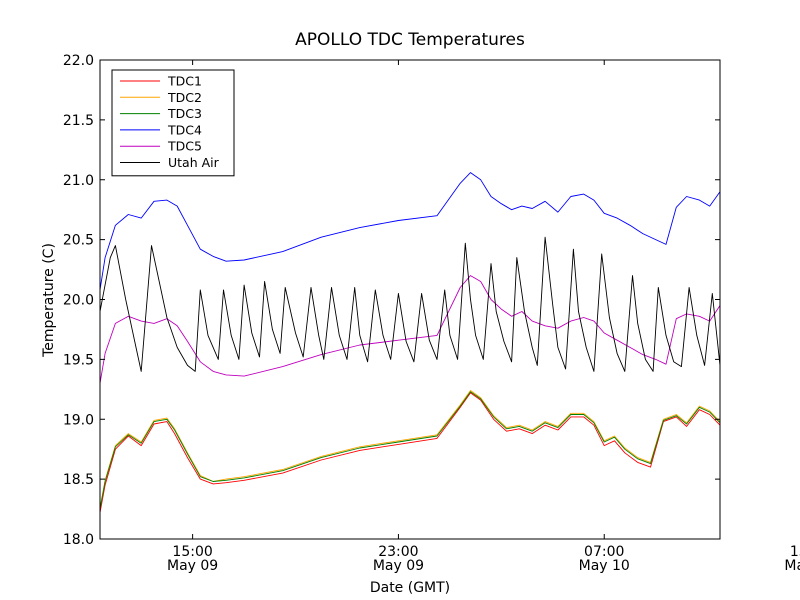 Image resolution: width=800 pixels, height=600 pixels. I want to click on legend-label: TDC1, so click(184, 81).